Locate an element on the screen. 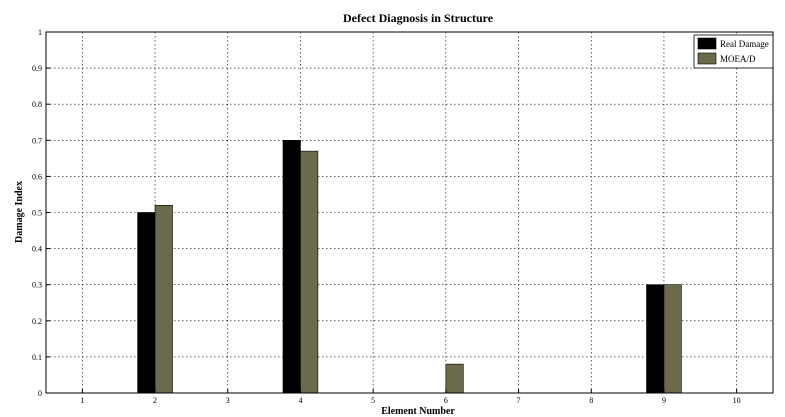 This screenshot has height=417, width=785. y-tick-label: 0.9 is located at coordinates (37, 68).